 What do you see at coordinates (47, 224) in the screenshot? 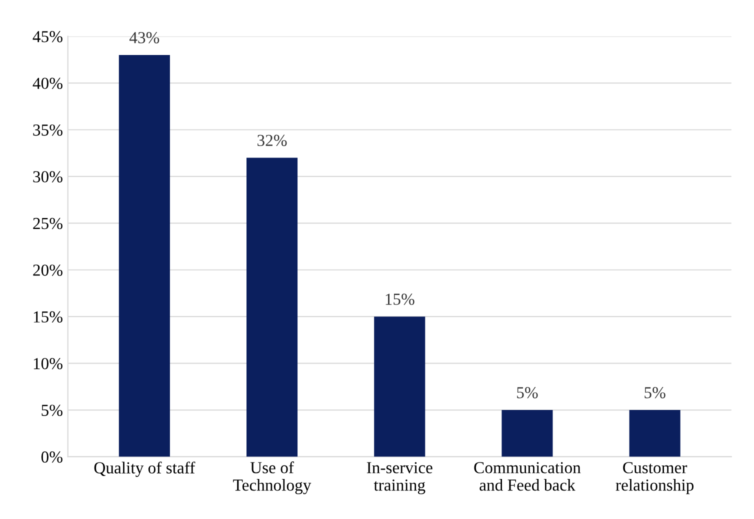
I see `y-tick-label: 25%` at bounding box center [47, 224].